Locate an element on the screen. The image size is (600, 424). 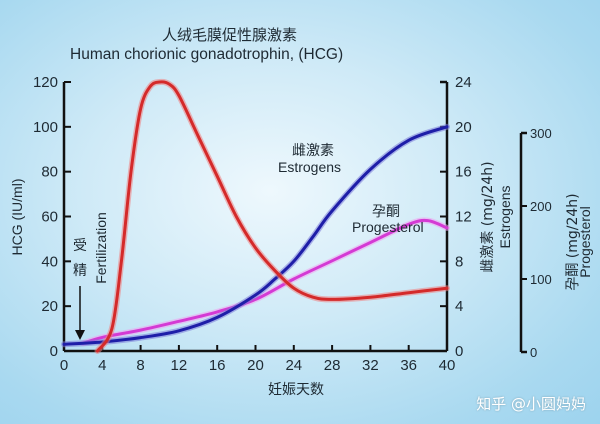
y-axis-left-label: HCG (IU/ml) is located at coordinates (17, 217).